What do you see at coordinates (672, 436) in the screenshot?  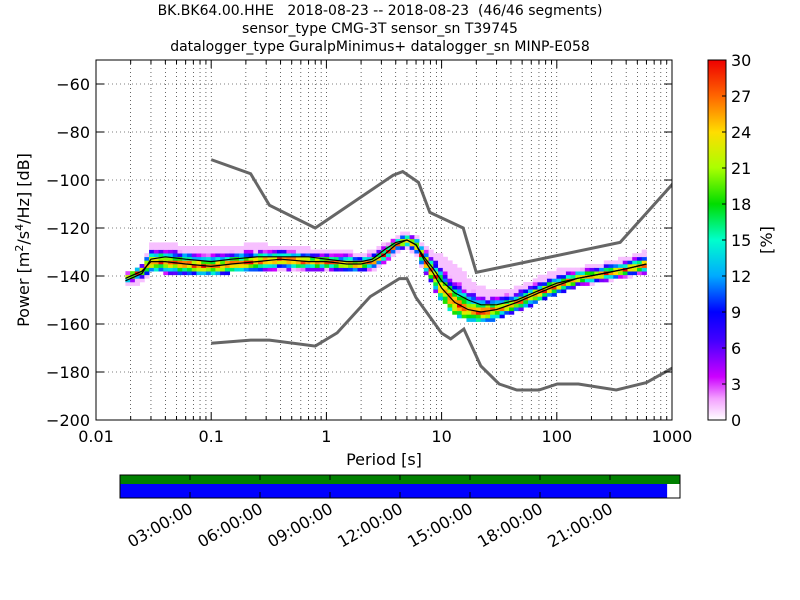 I see `x-tick-label: 1000` at bounding box center [672, 436].